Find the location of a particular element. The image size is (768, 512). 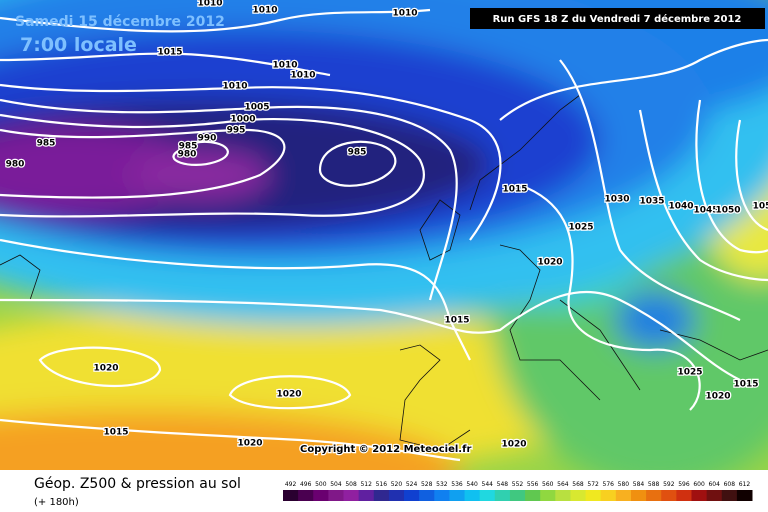

scale-label: 528 is located at coordinates (427, 484).